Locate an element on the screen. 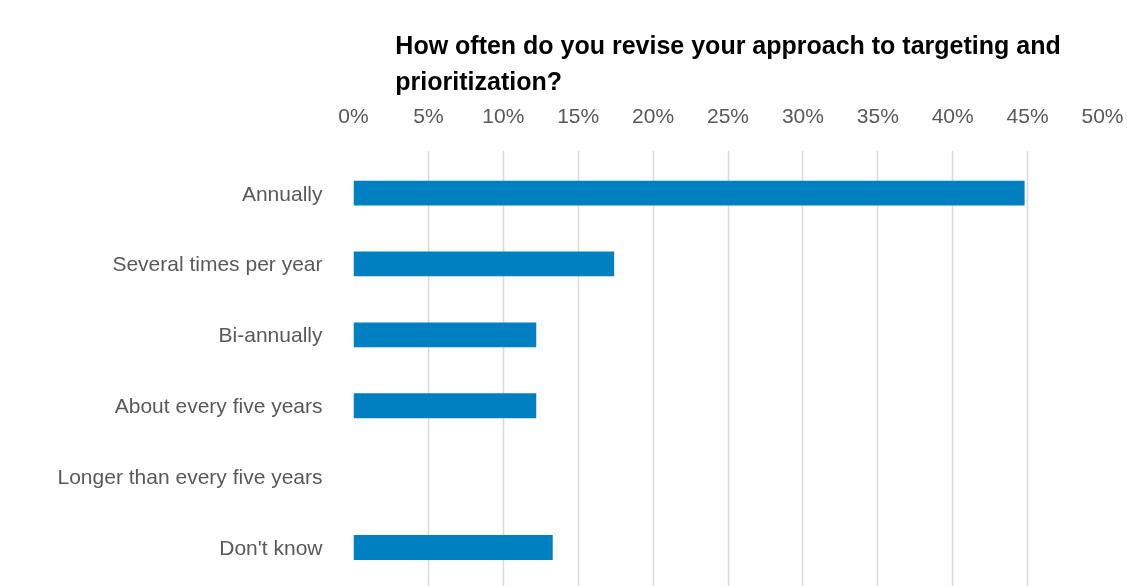 The width and height of the screenshot is (1127, 586). y-tick-label: Several times per year is located at coordinates (217, 264).